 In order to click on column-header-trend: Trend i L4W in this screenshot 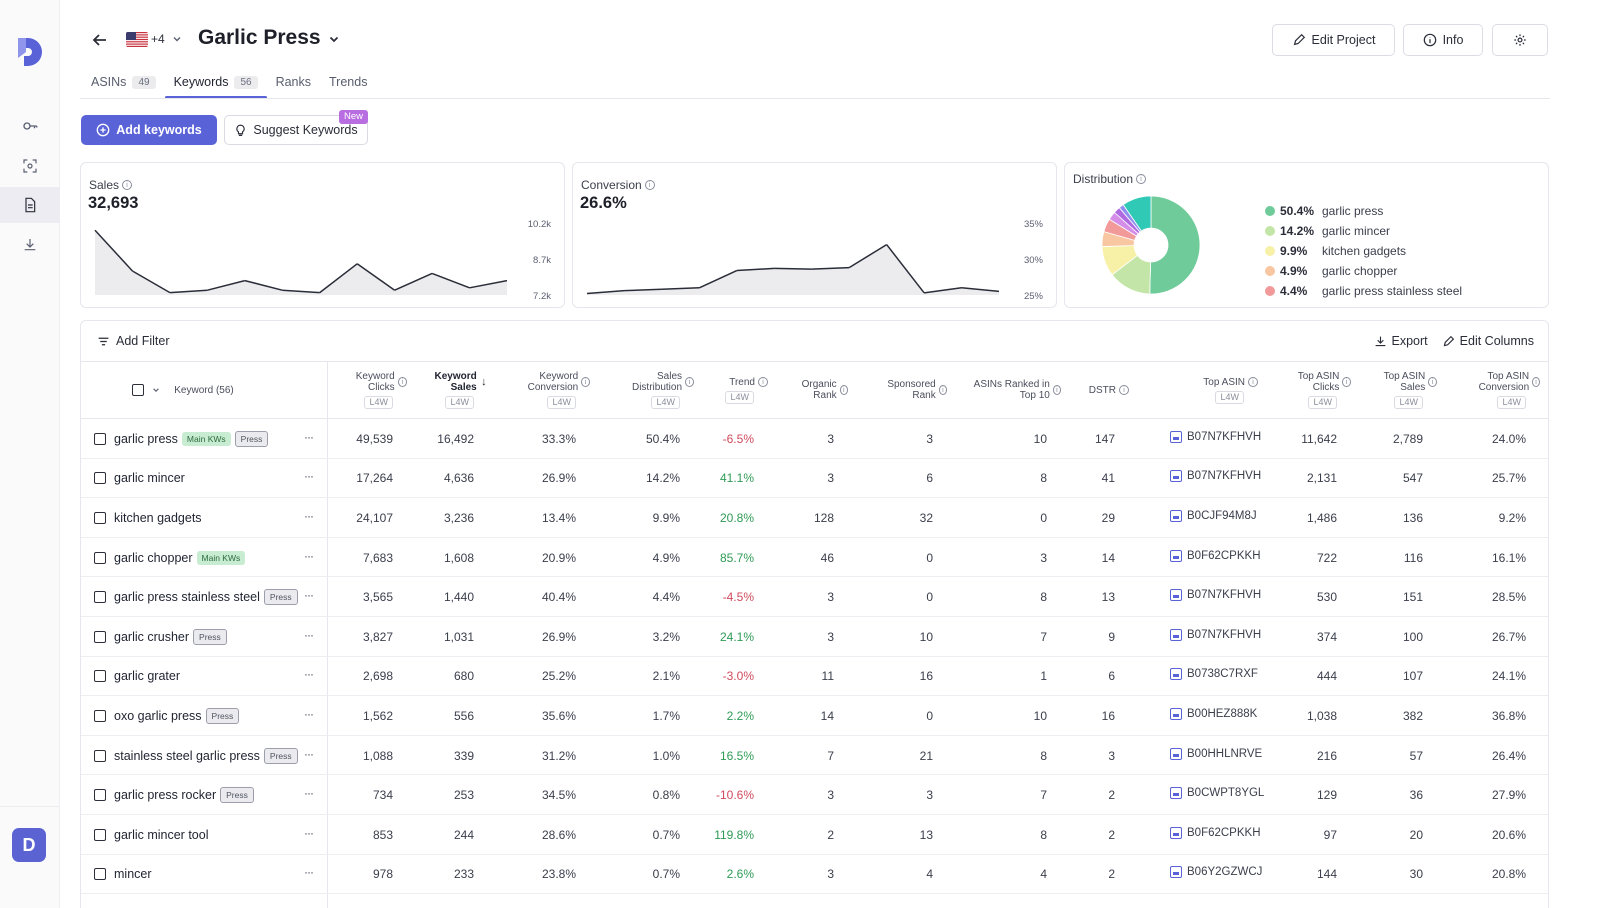, I will do `click(738, 390)`.